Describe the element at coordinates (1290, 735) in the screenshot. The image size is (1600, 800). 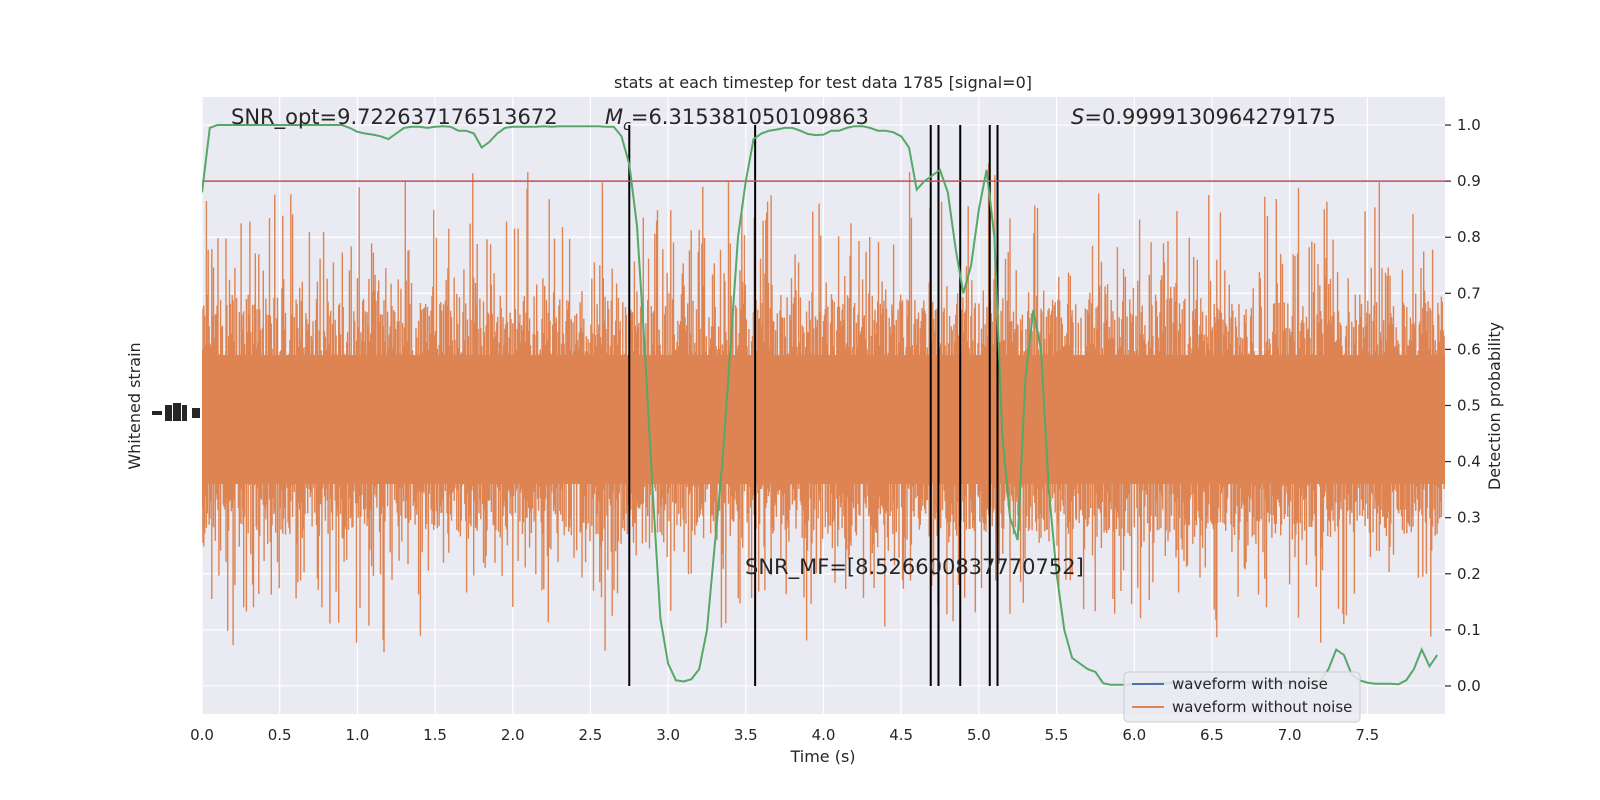
I see `x-tick-label-14: 7.0` at that location.